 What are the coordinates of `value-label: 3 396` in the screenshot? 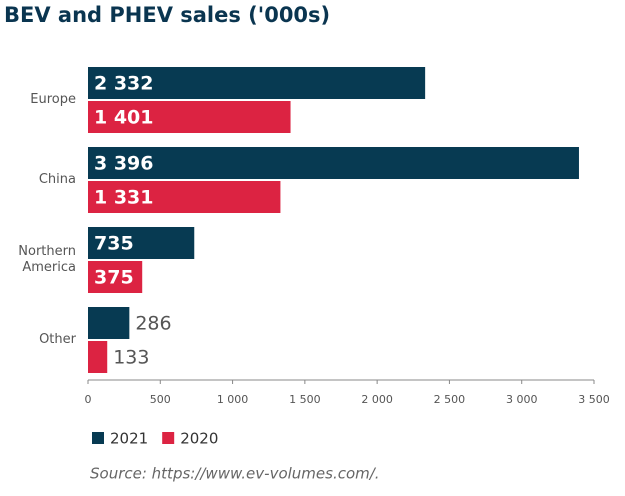 It's located at (124, 164).